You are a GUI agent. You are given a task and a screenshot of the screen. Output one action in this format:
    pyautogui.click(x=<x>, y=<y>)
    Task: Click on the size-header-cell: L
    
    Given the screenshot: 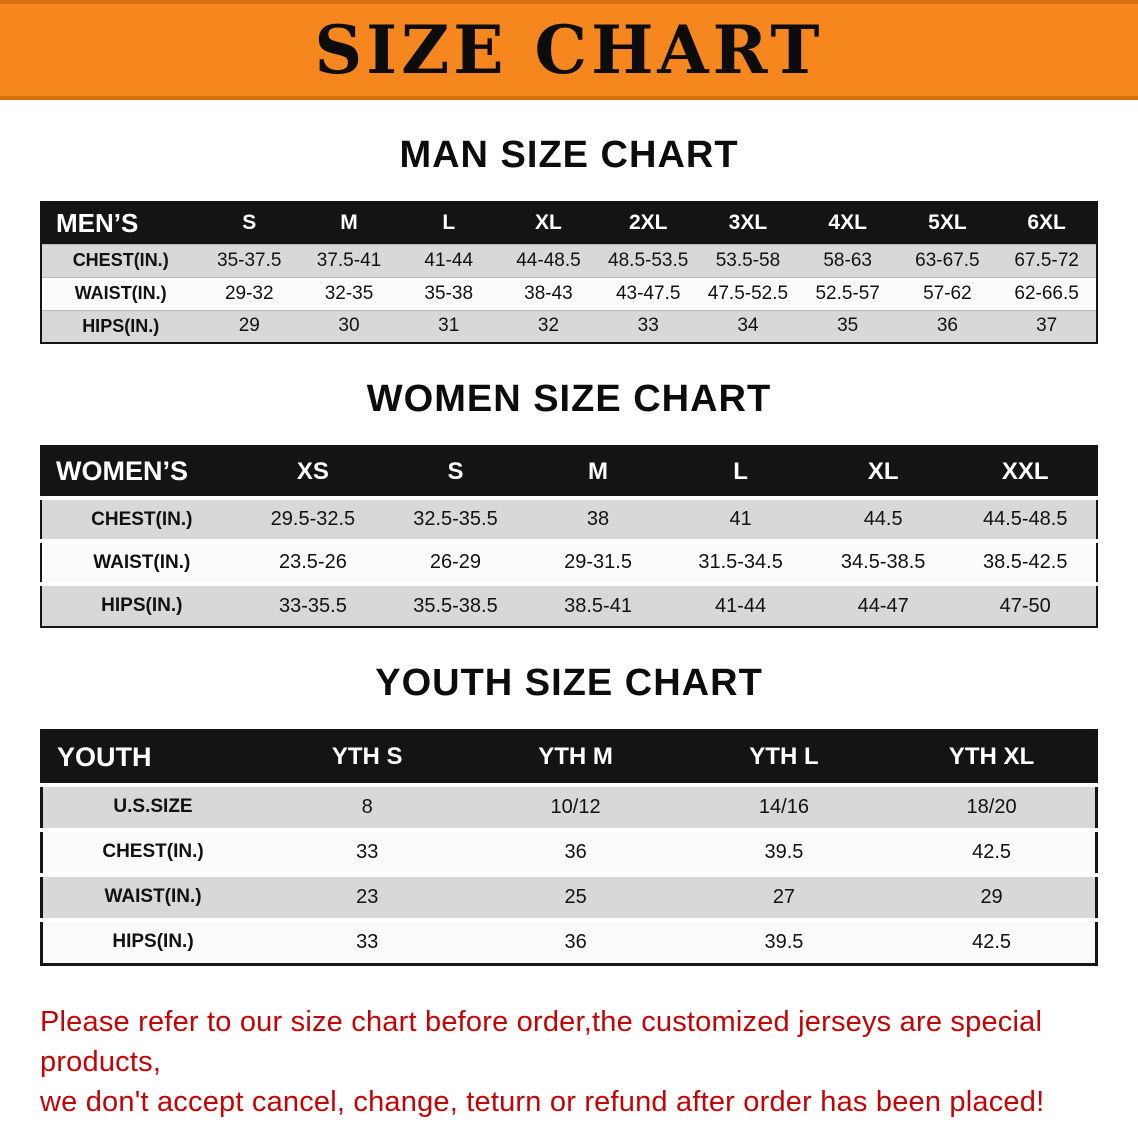 What is the action you would take?
    pyautogui.click(x=449, y=223)
    